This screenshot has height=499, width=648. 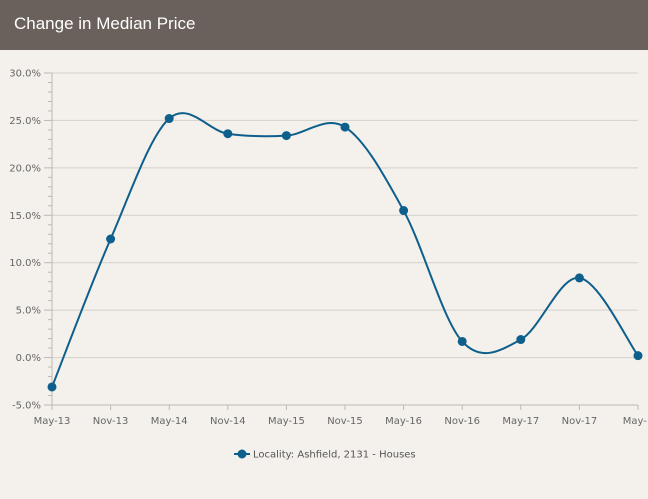 I want to click on y-tick-label: 20.0%, so click(x=25, y=168).